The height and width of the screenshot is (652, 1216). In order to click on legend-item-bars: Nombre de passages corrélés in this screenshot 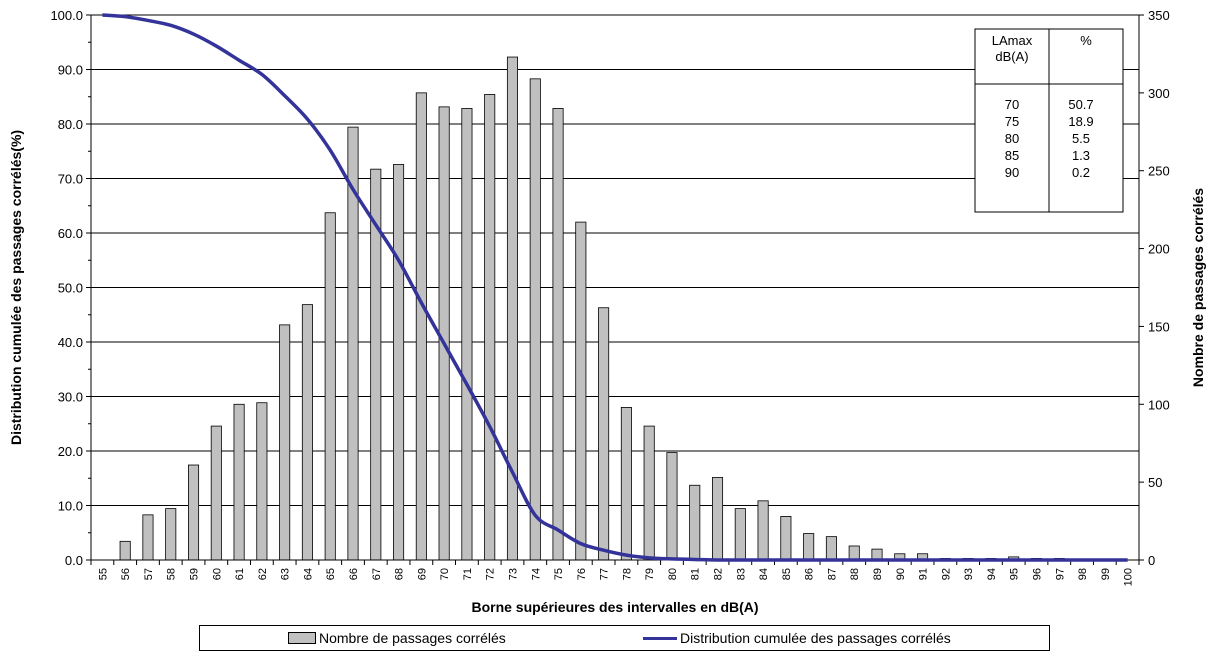, I will do `click(397, 638)`.